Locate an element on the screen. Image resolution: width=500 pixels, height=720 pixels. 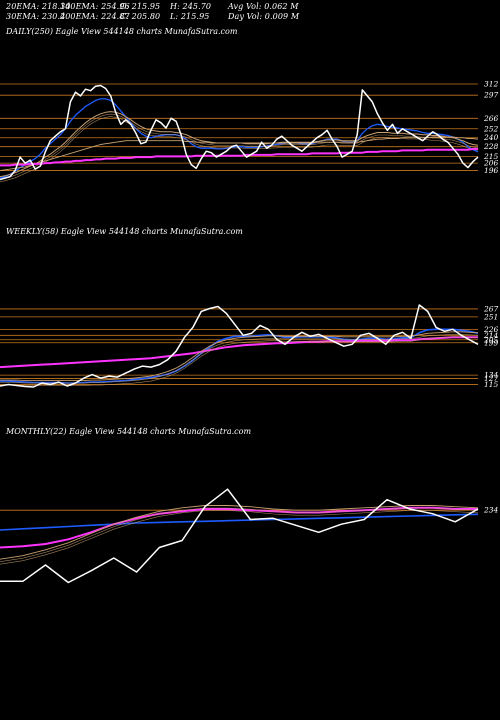
daily-series-ema200 is located at coordinates (239, 157).